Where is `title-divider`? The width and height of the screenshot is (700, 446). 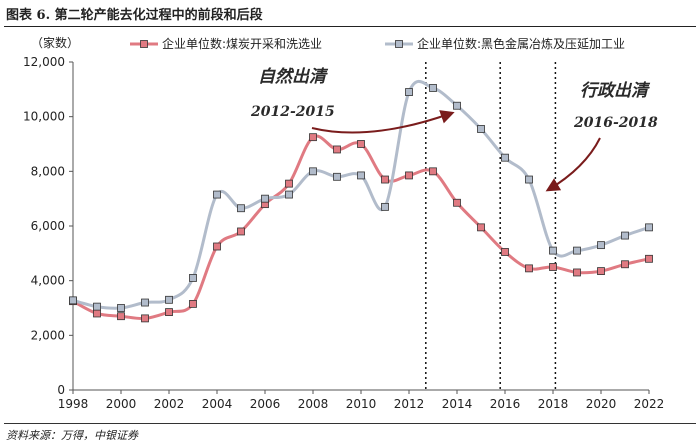
title-divider is located at coordinates (350, 26).